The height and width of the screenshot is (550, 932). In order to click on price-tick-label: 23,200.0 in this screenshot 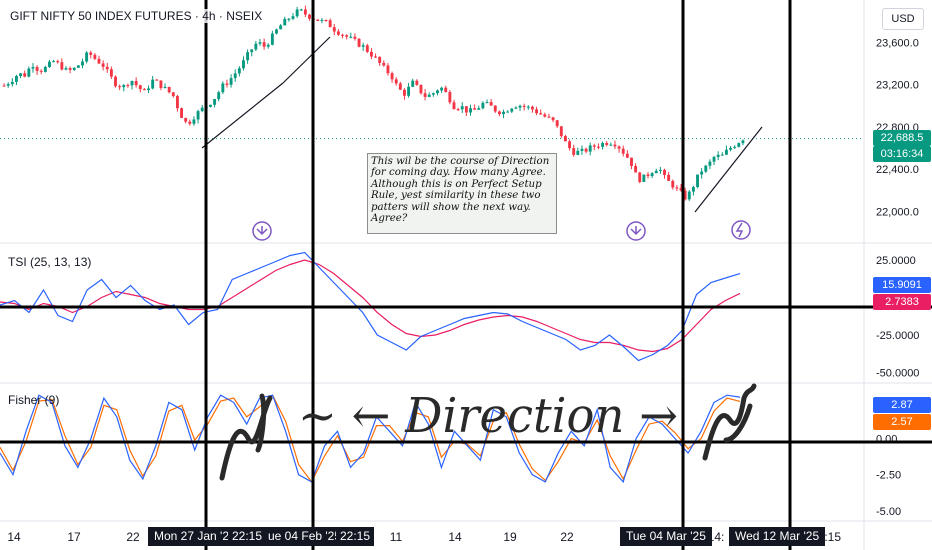, I will do `click(897, 86)`.